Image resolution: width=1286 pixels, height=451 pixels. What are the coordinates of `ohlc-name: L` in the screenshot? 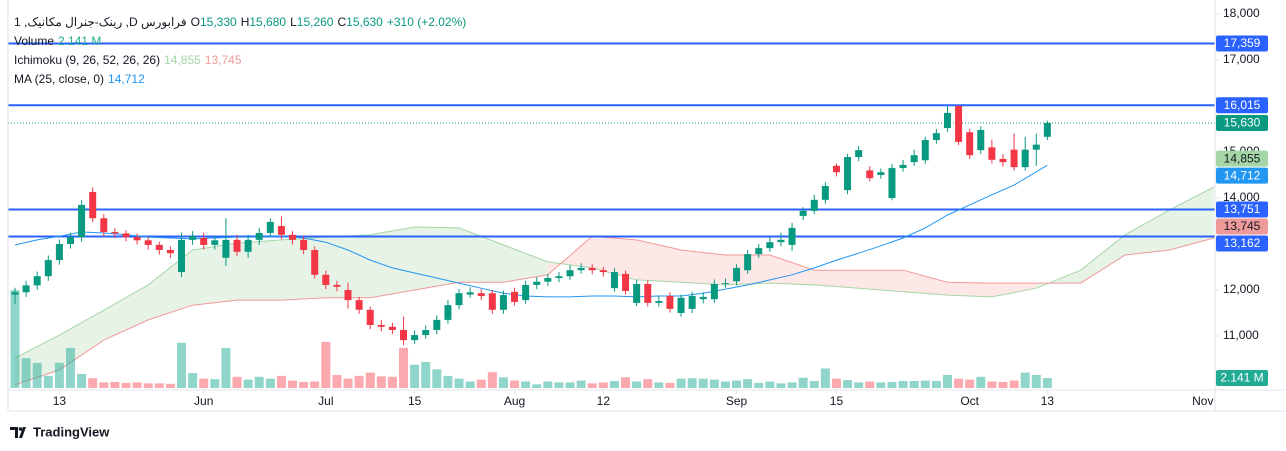 It's located at (293, 22).